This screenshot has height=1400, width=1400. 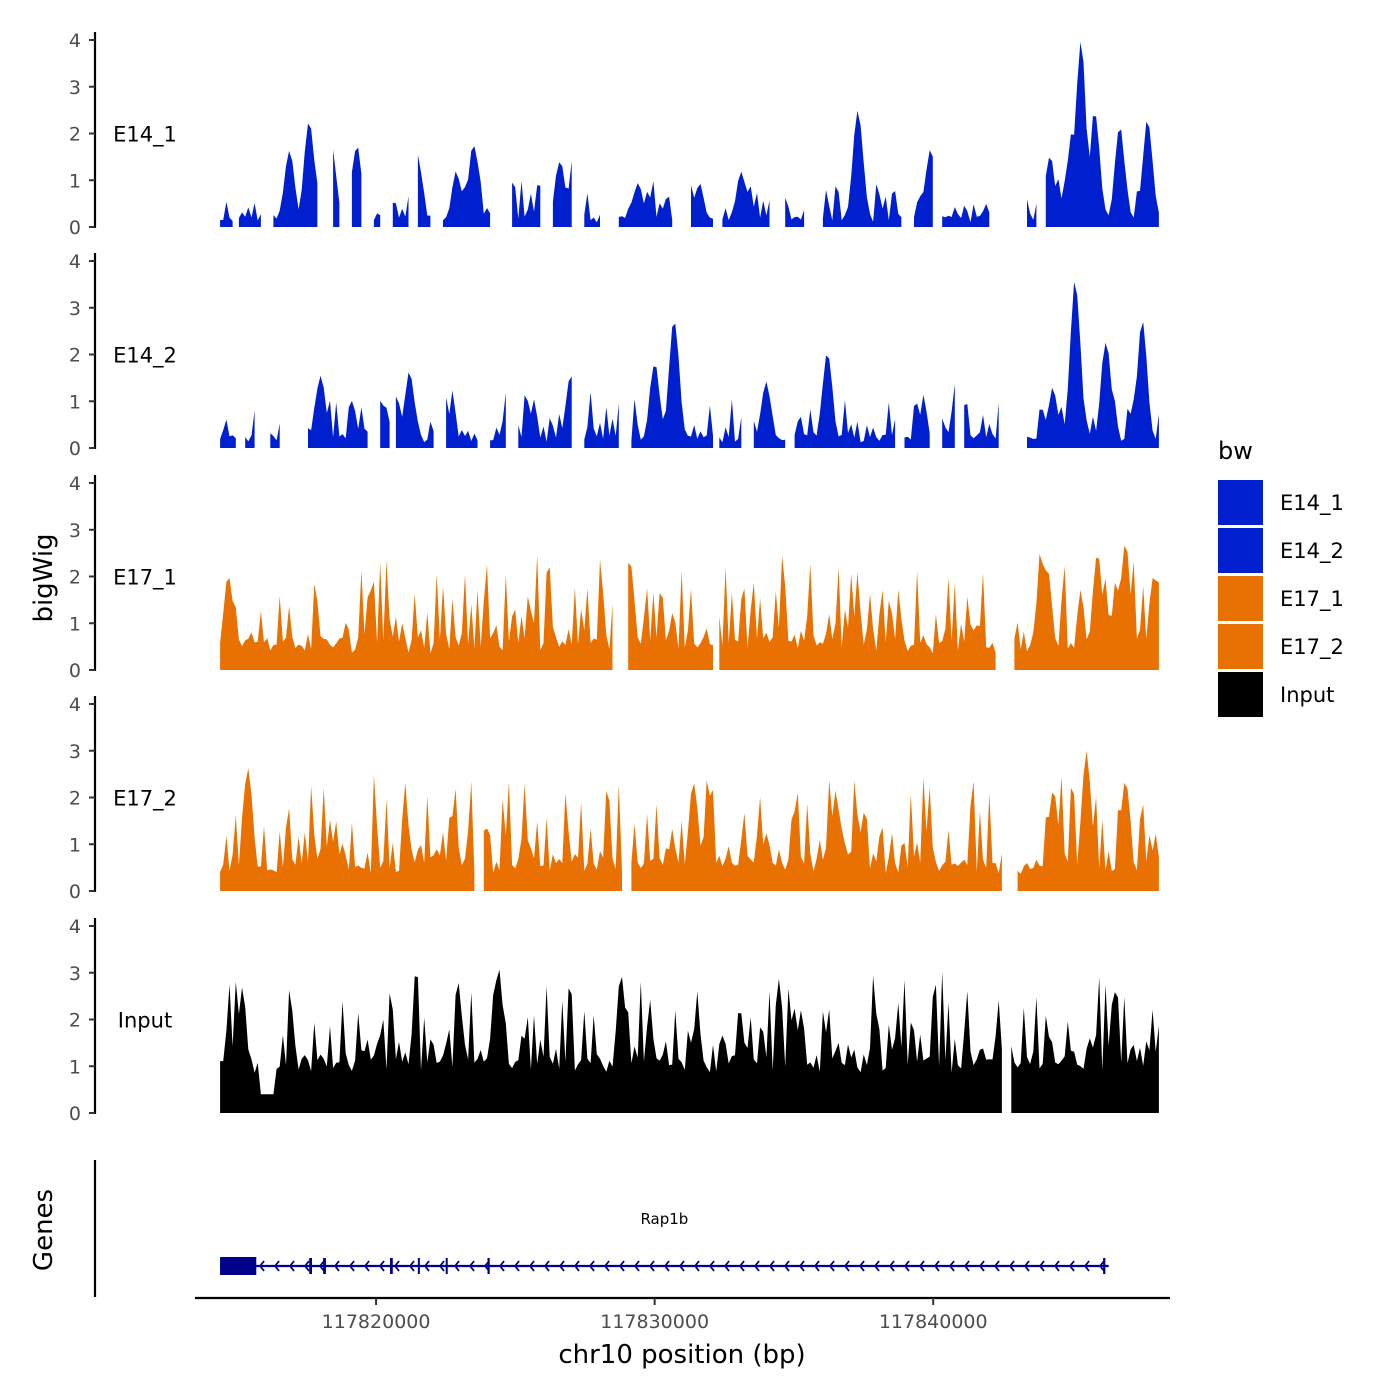 What do you see at coordinates (1312, 503) in the screenshot?
I see `legend-label: E14_1` at bounding box center [1312, 503].